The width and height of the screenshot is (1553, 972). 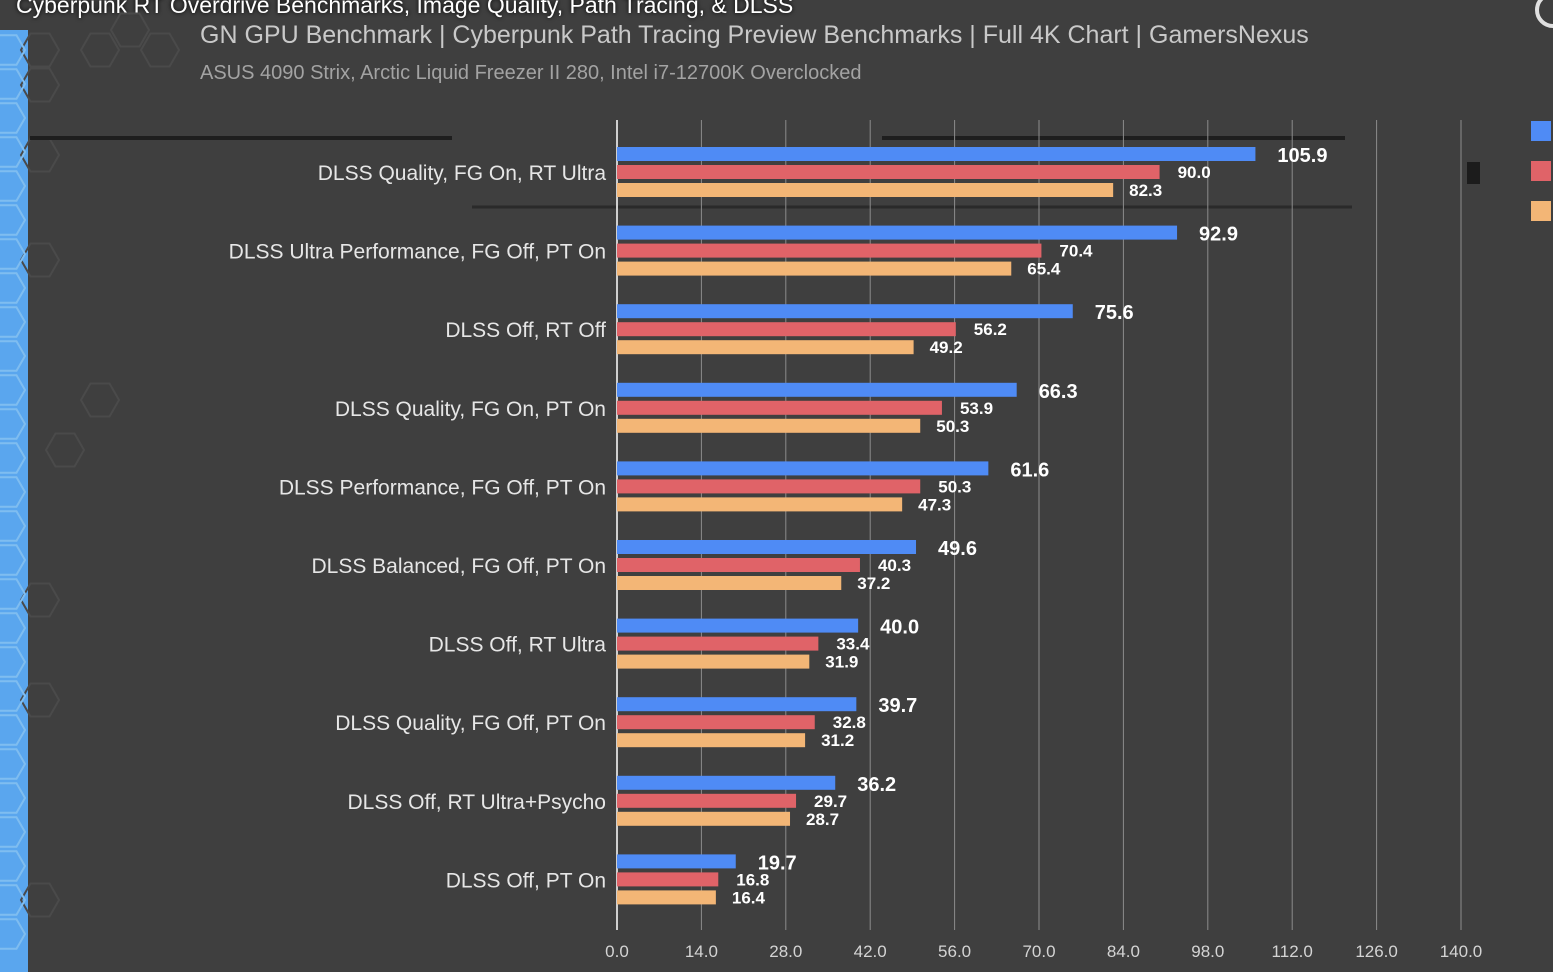 What do you see at coordinates (1544, 14) in the screenshot?
I see `corner-control-icon` at bounding box center [1544, 14].